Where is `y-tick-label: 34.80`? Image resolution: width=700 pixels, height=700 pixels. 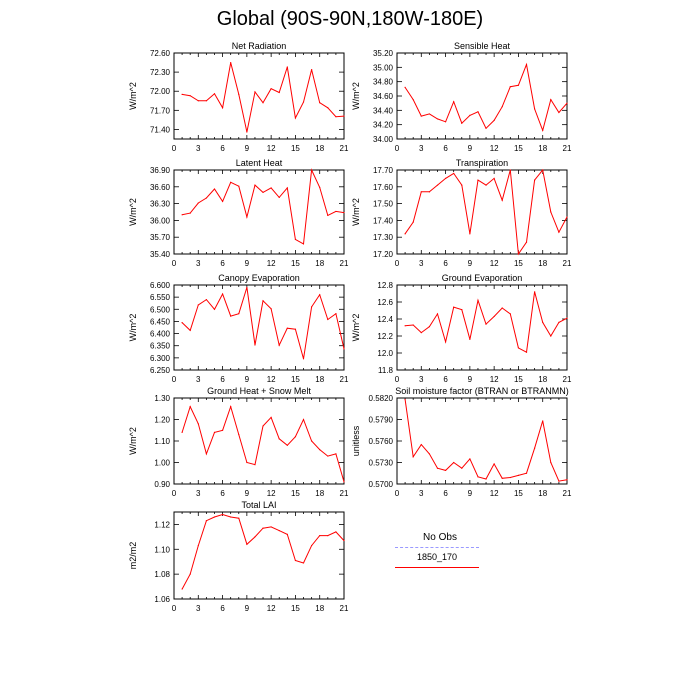
y-tick-label: 34.80 is located at coordinates (383, 82).